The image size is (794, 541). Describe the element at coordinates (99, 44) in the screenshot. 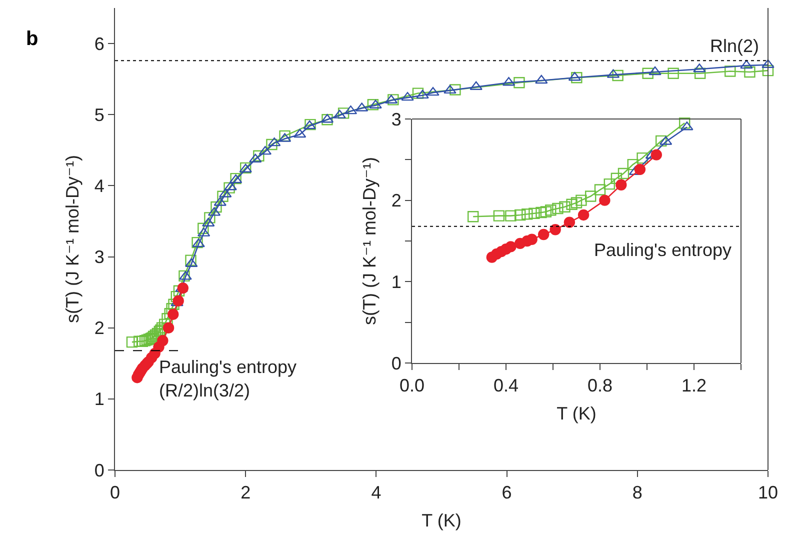

I see `y-tick-label: 6` at that location.